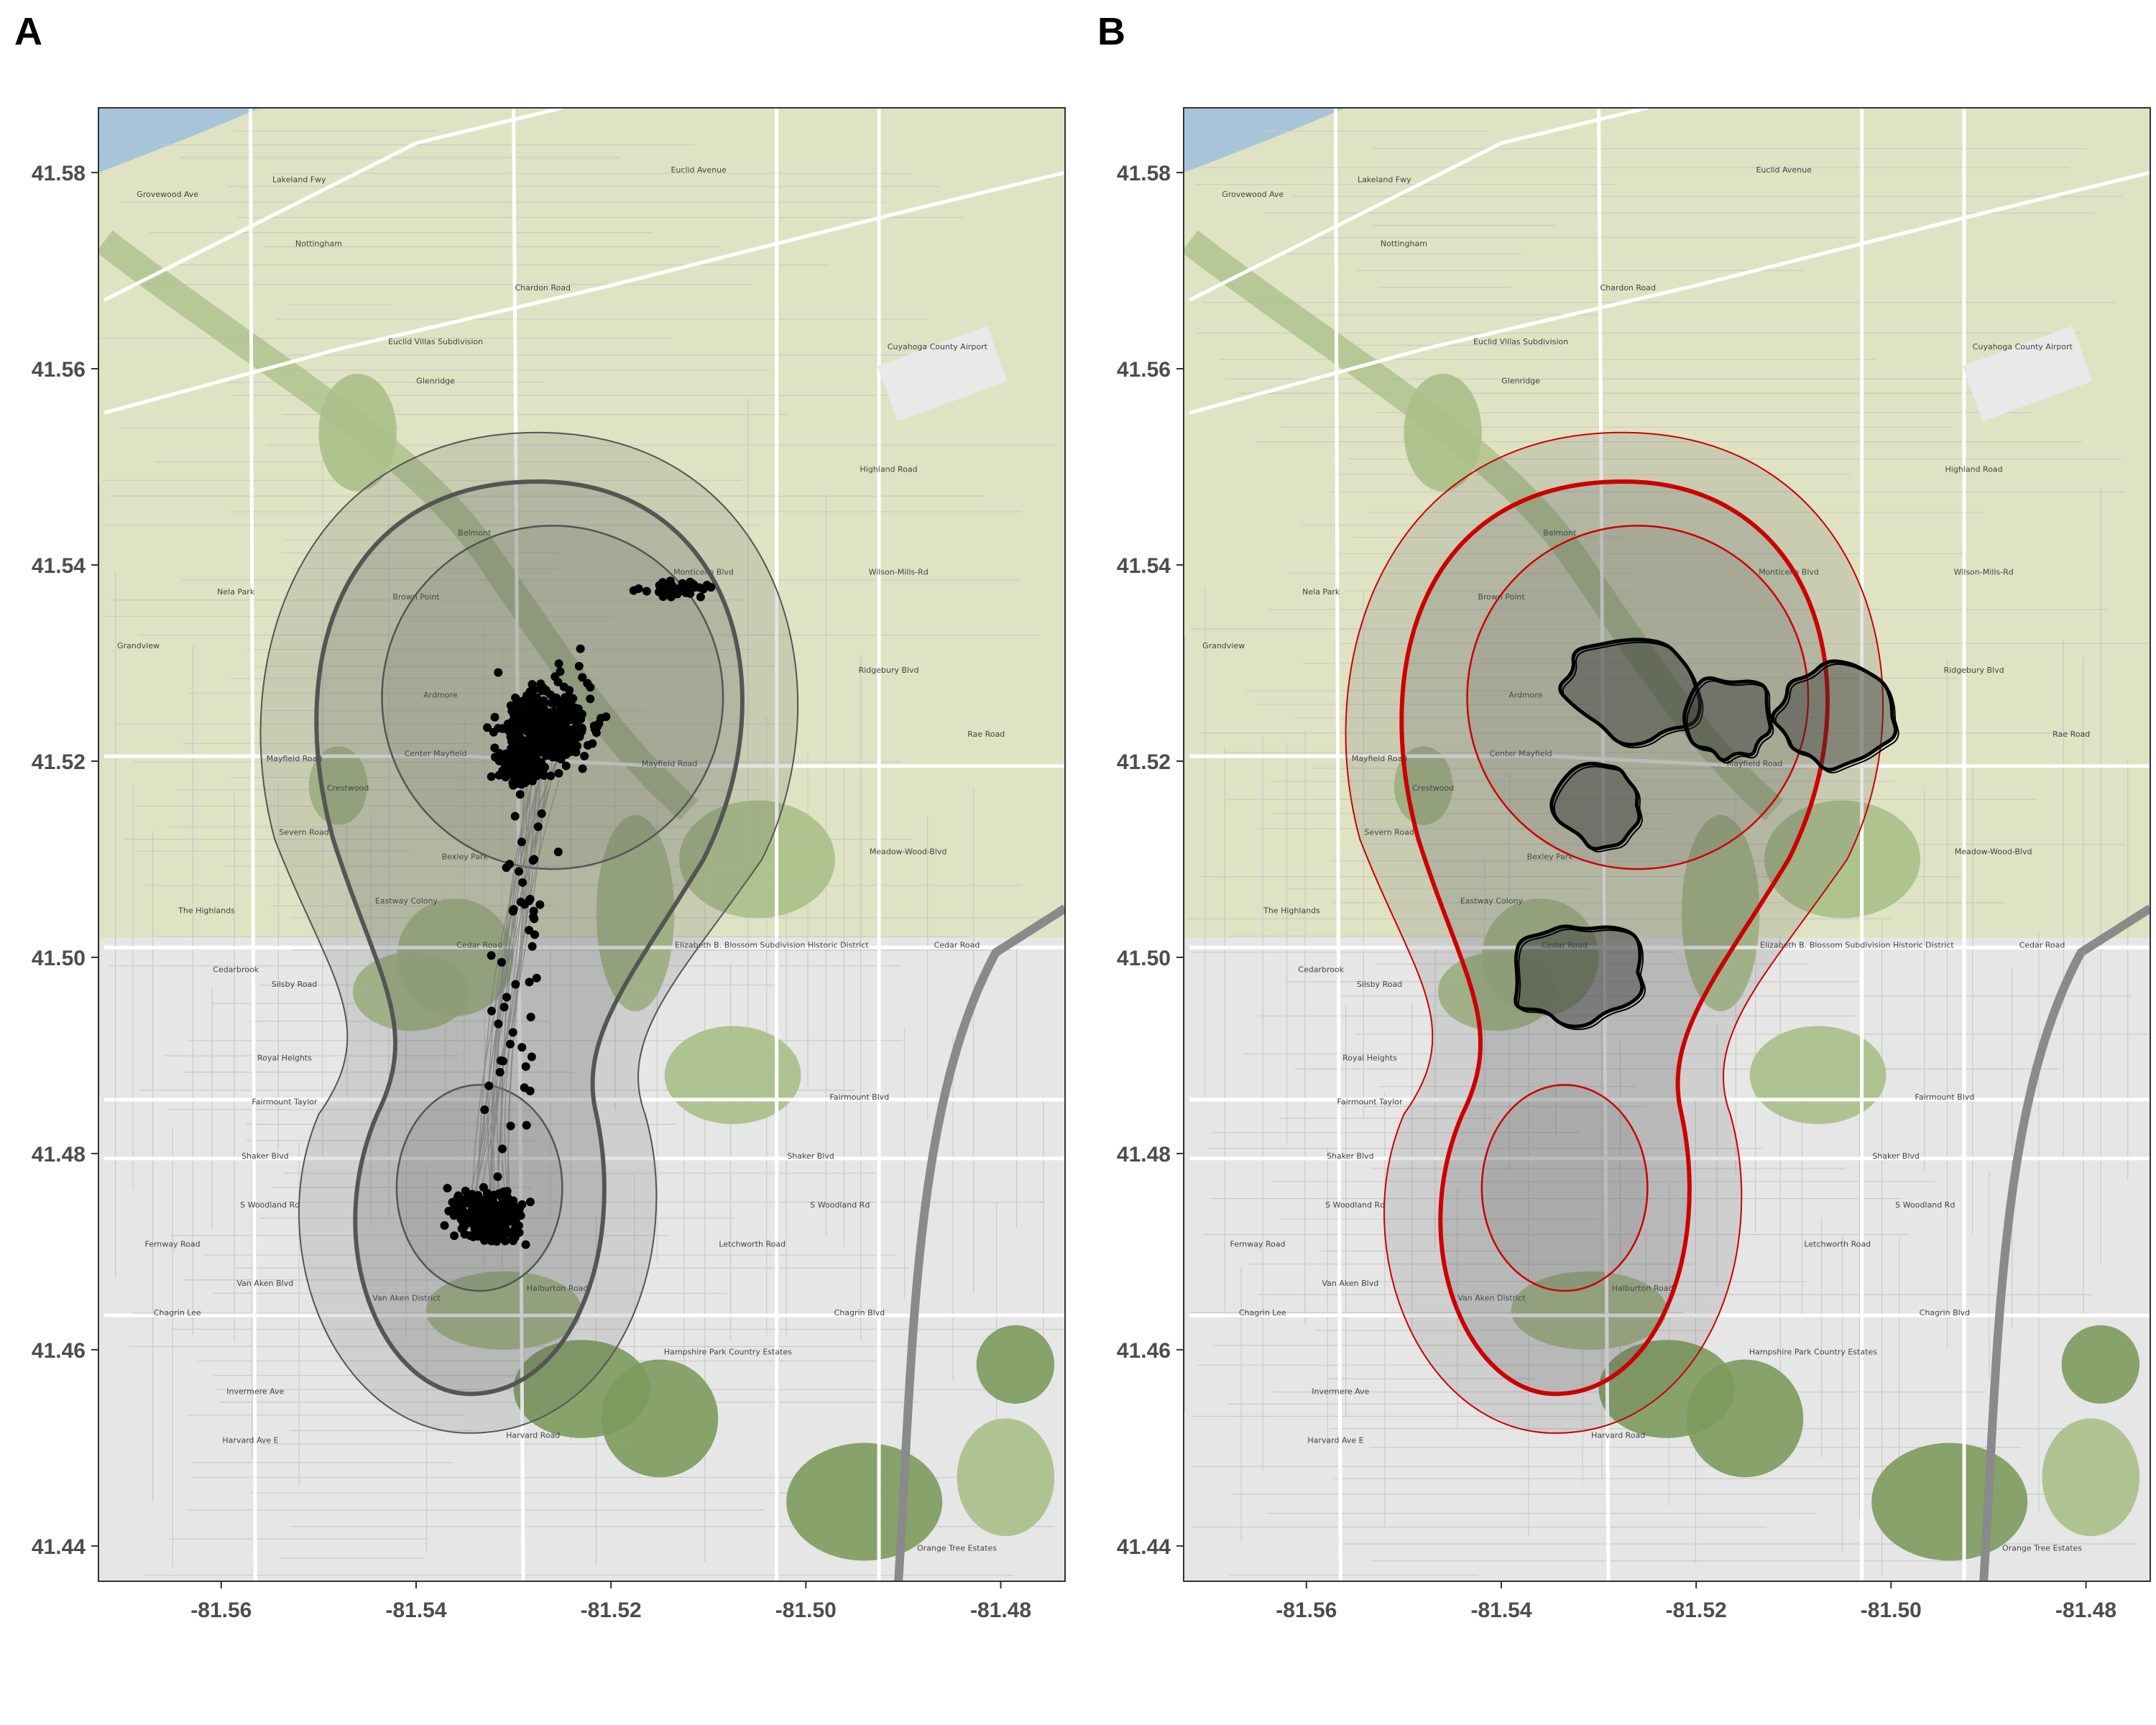  What do you see at coordinates (2071, 734) in the screenshot?
I see `map-place-label: Rae Road` at bounding box center [2071, 734].